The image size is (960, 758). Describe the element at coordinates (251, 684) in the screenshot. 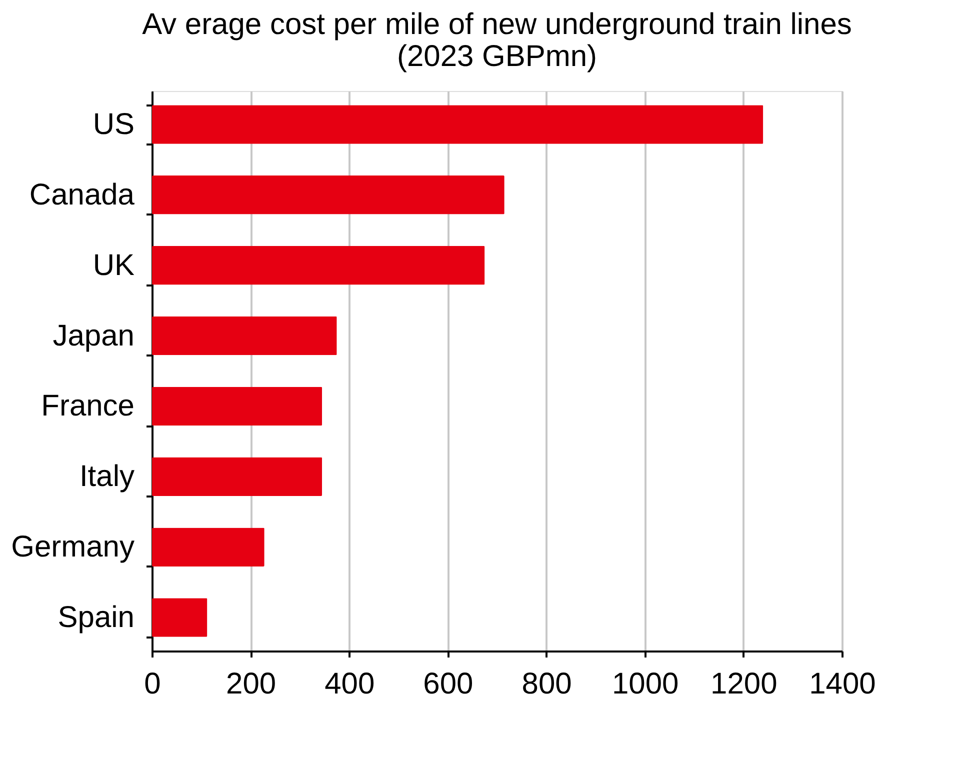

I see `x-tick-label: 200` at that location.